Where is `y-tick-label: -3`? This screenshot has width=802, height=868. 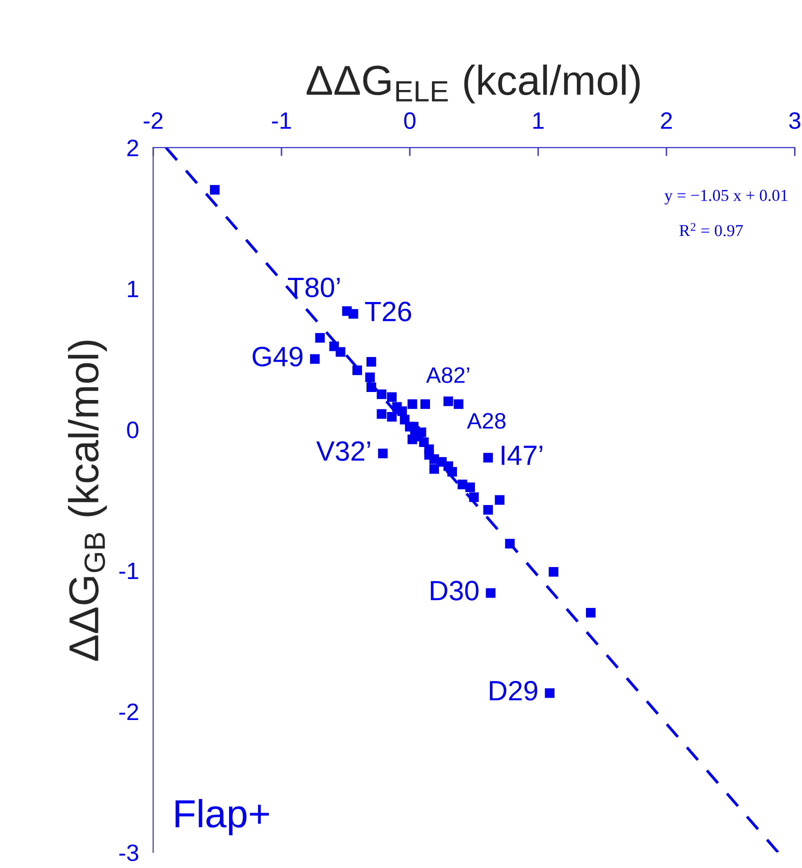
y-tick-label: -3 is located at coordinates (128, 853).